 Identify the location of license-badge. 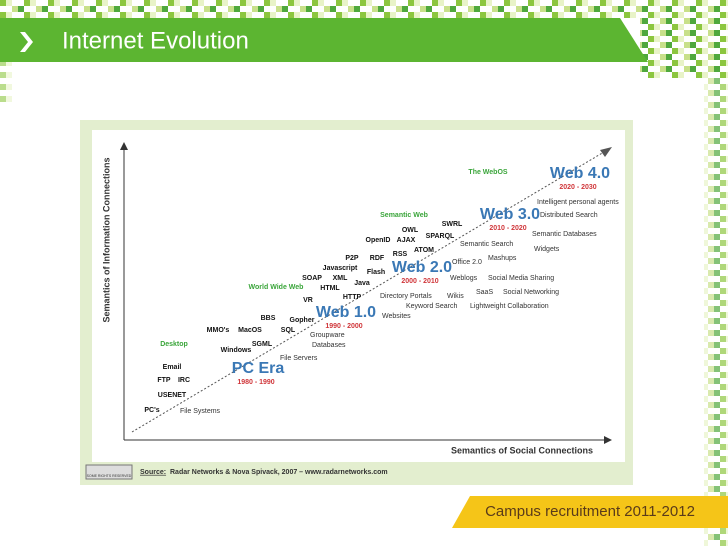
(109, 472).